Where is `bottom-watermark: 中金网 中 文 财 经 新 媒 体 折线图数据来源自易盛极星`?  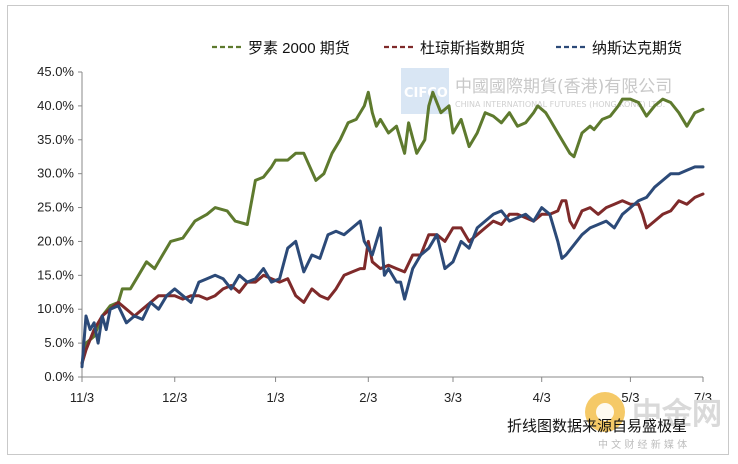
bottom-watermark: 中金网 中 文 财 经 新 媒 体 折线图数据来源自易盛极星 is located at coordinates (614, 421).